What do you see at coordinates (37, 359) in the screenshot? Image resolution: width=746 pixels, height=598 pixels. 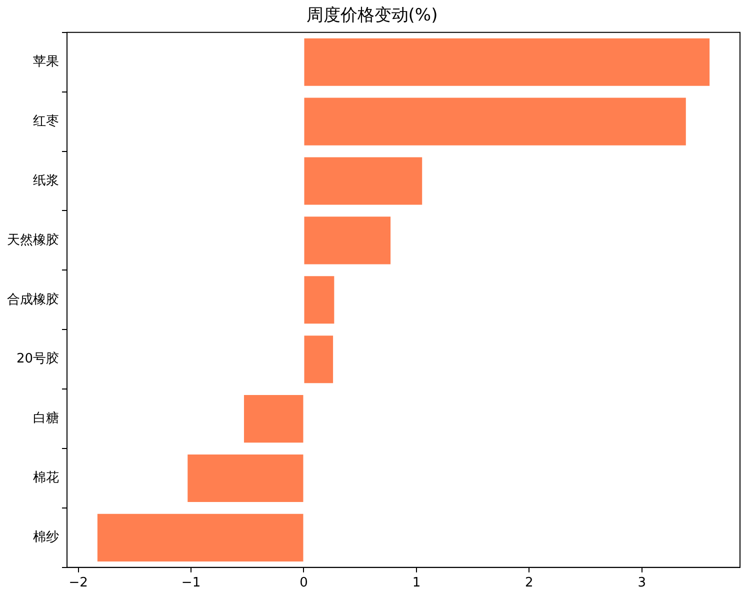 I see `y-tick-label: 20号胶` at bounding box center [37, 359].